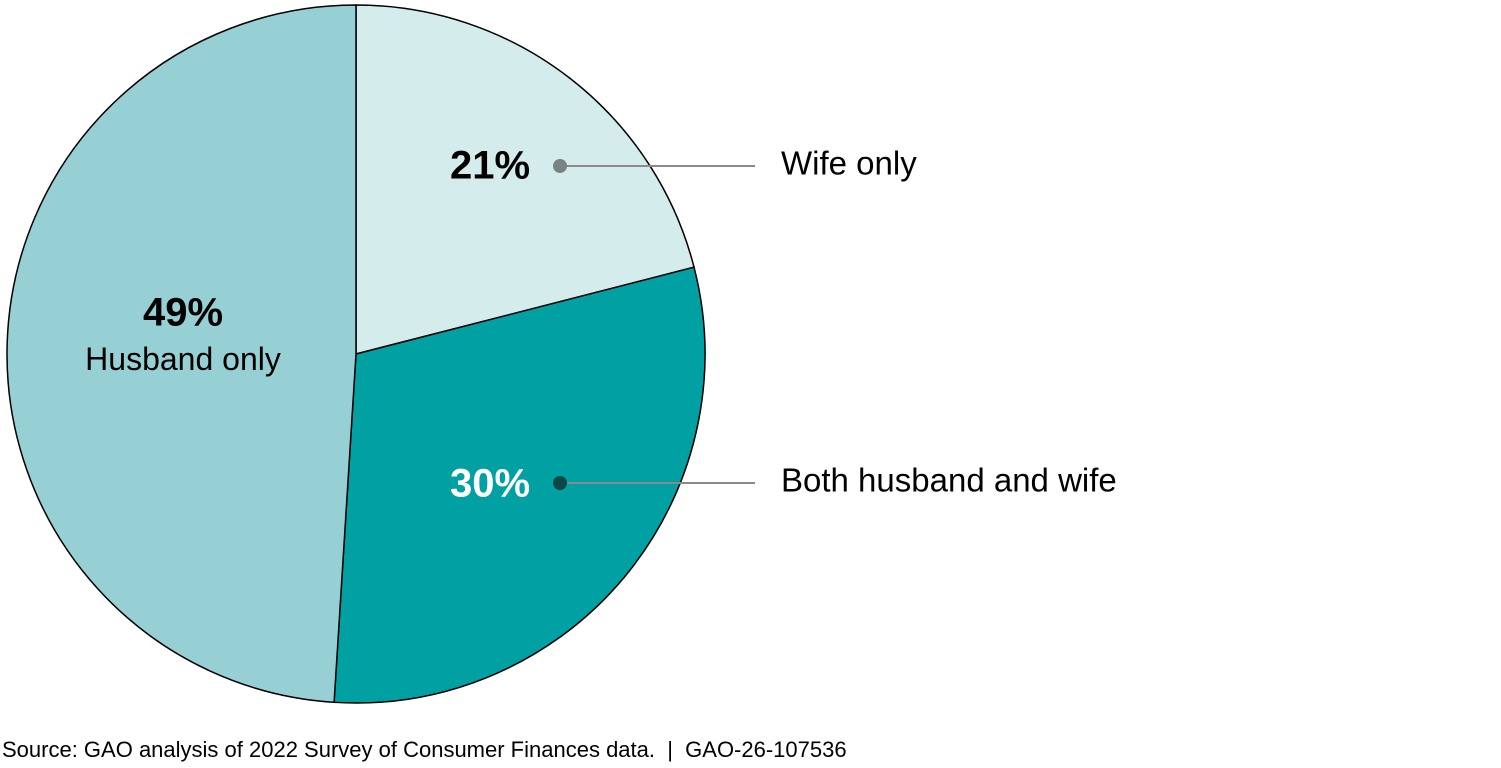 The width and height of the screenshot is (1501, 768). What do you see at coordinates (490, 166) in the screenshot?
I see `value-label: 21%` at bounding box center [490, 166].